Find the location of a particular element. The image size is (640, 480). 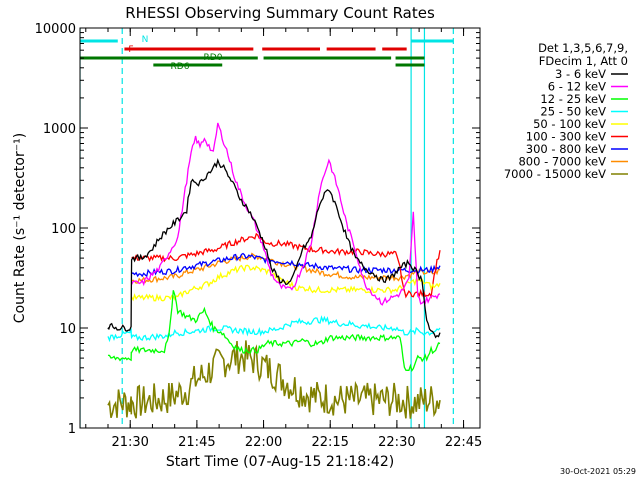

x-tick-label-0: 21:30 is located at coordinates (129, 442).